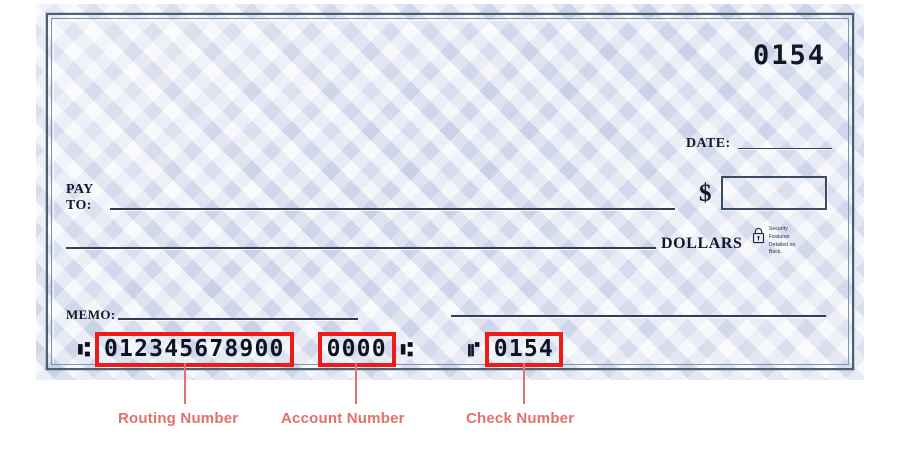 This screenshot has width=900, height=450. What do you see at coordinates (773, 193) in the screenshot?
I see `amount-numeric-box` at bounding box center [773, 193].